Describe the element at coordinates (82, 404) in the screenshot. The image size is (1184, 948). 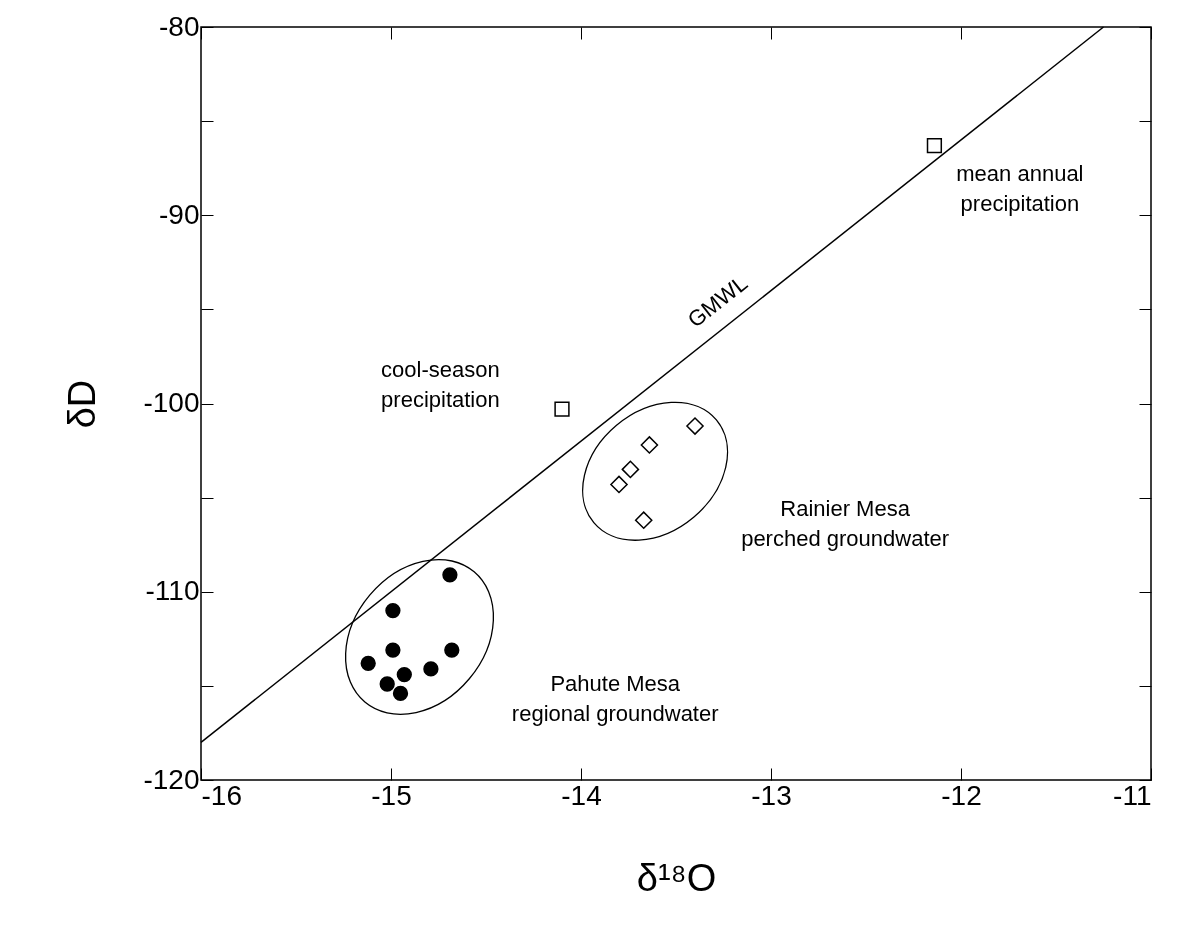
I see `y-axis-title: δD` at that location.